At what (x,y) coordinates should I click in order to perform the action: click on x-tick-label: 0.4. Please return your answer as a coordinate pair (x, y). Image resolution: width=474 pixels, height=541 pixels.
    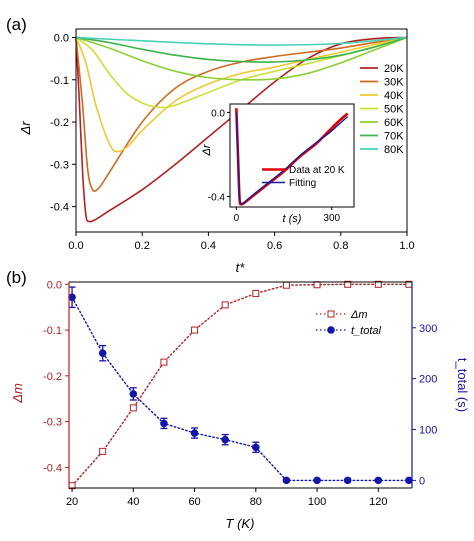
    Looking at the image, I should click on (208, 246).